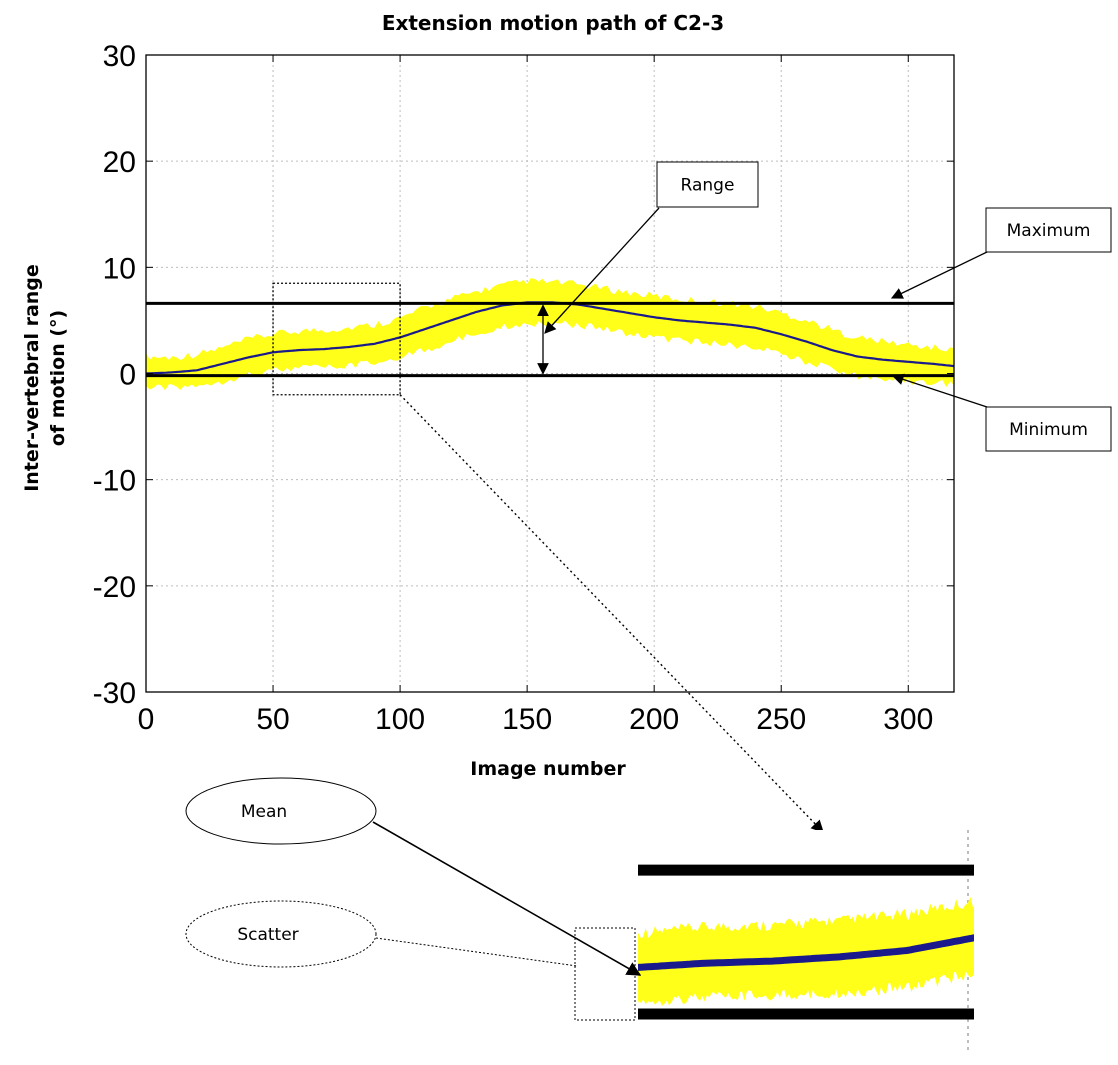 This screenshot has width=1118, height=1065. What do you see at coordinates (58, 378) in the screenshot?
I see `y-axis-label-line2: of motion (°)` at bounding box center [58, 378].